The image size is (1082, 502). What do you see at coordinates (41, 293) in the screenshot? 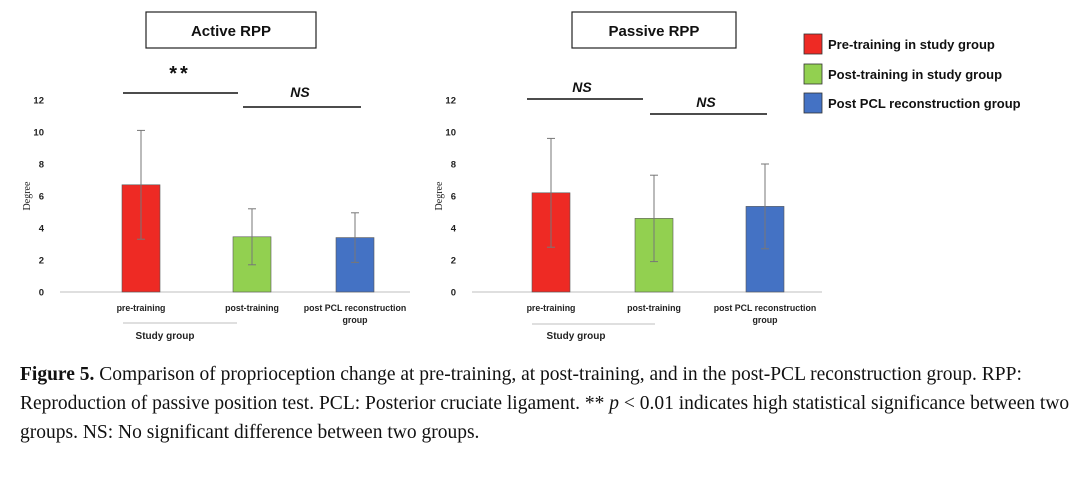
I see `active-ytick-label: 0` at bounding box center [41, 293].